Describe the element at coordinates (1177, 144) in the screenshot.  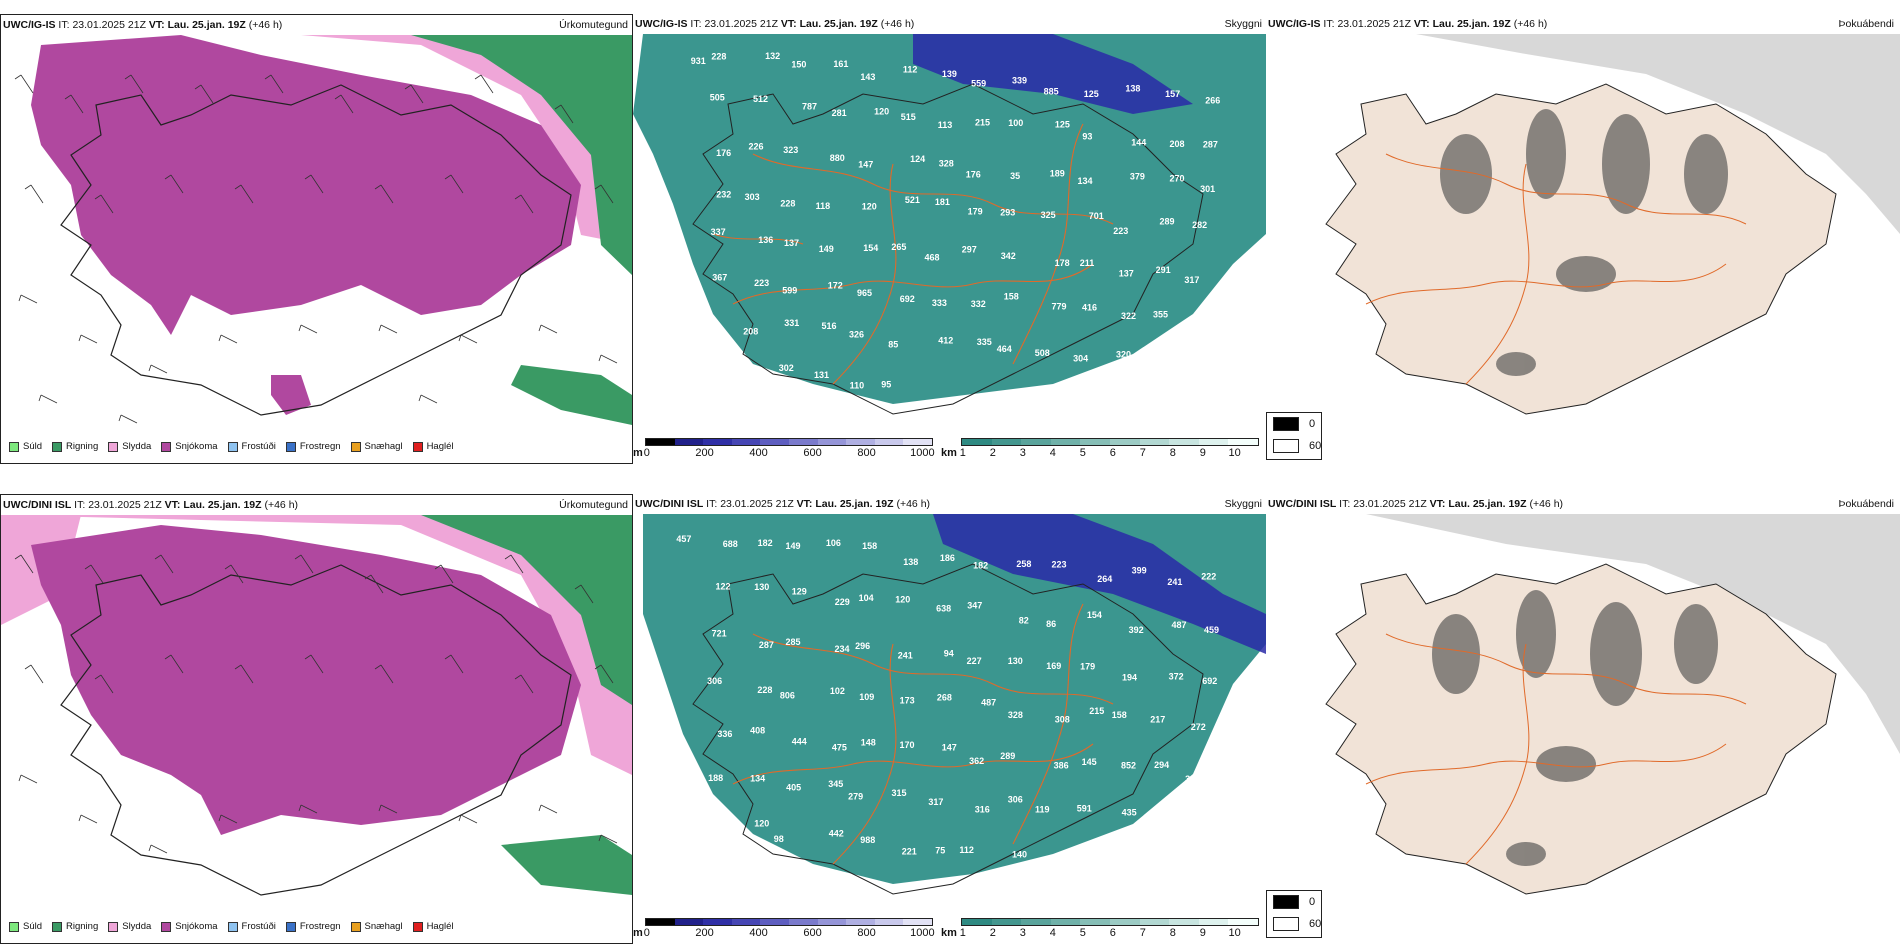
I see `ceiling-label: 208` at that location.